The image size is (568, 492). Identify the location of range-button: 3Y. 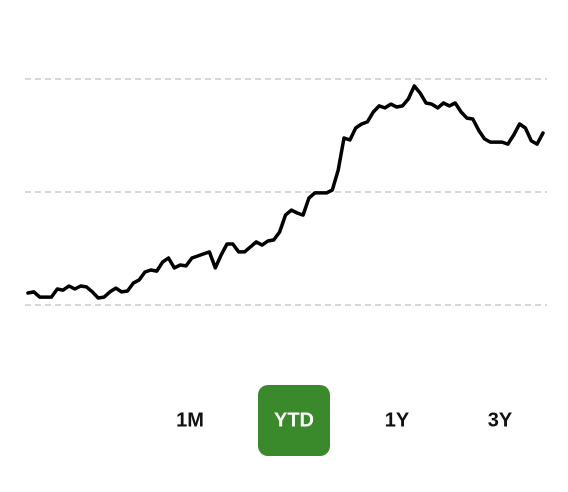
(500, 420).